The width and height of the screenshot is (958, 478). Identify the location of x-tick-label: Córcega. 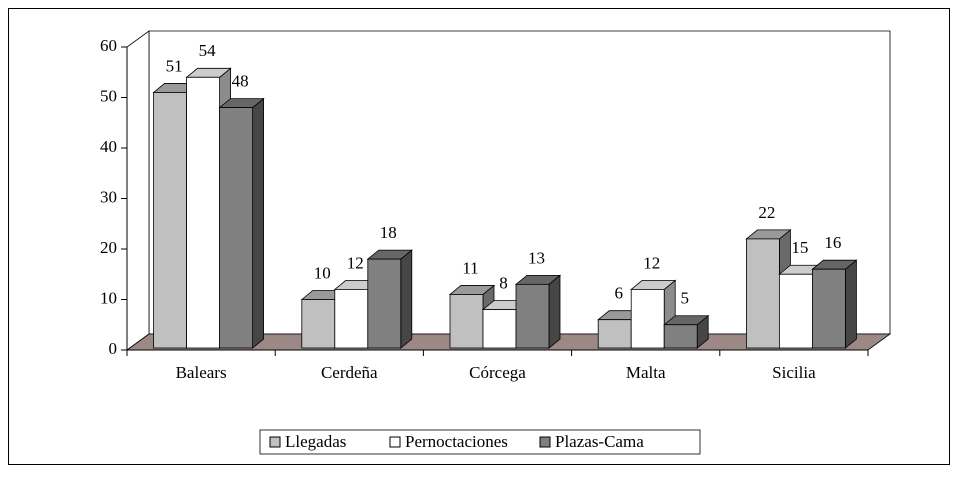
(497, 372).